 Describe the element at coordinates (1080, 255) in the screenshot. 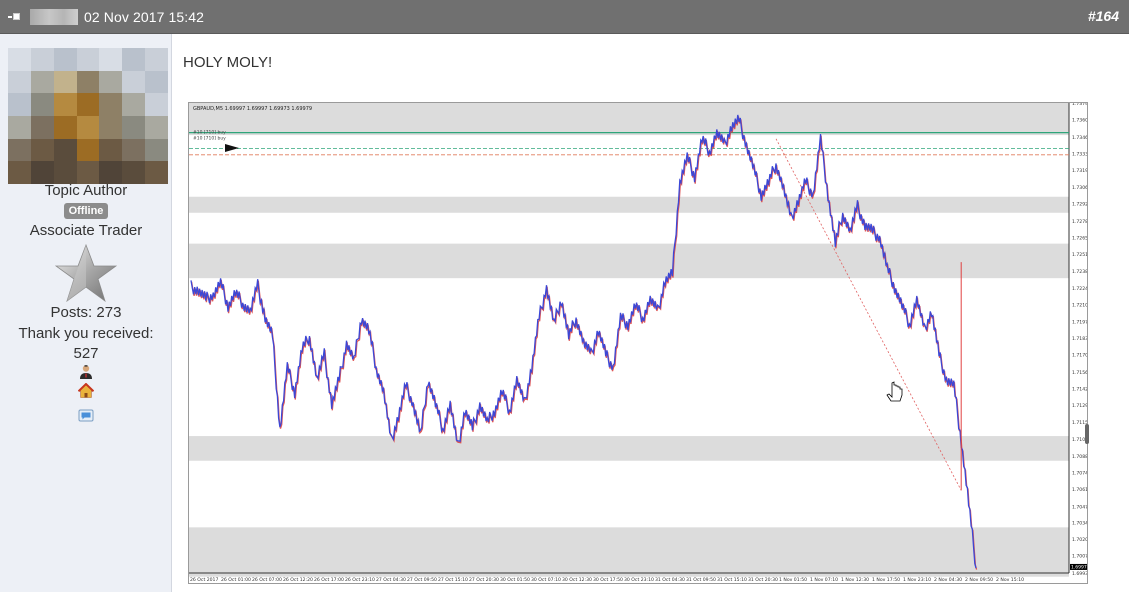

I see `y-tick-label-9: 1.72515` at that location.